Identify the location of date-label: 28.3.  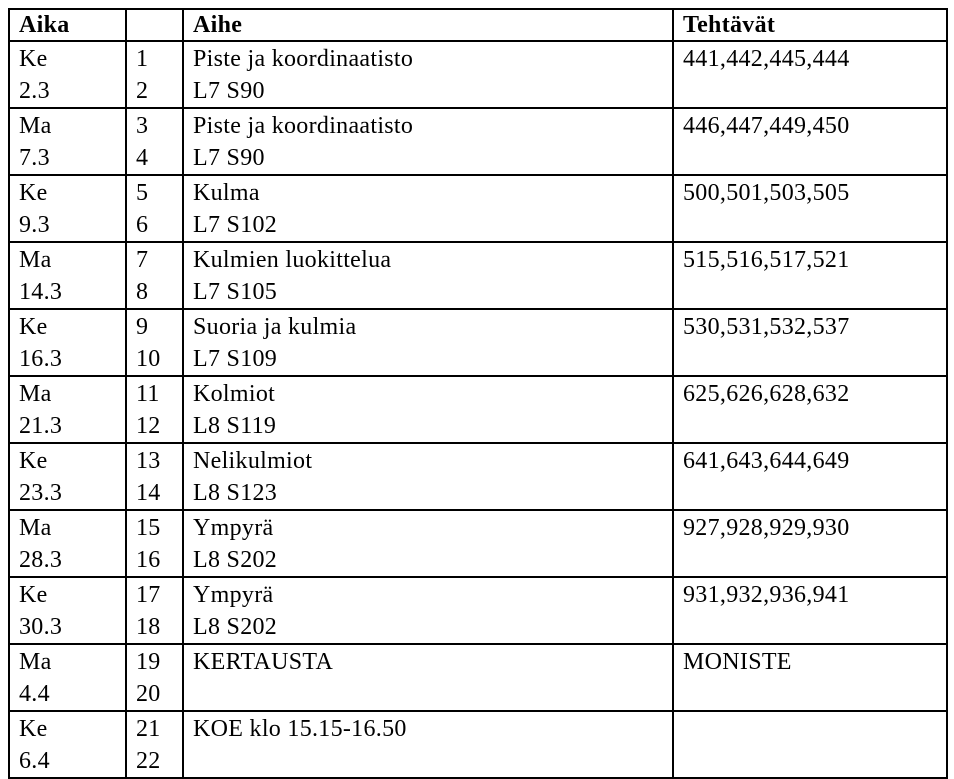
(41, 560).